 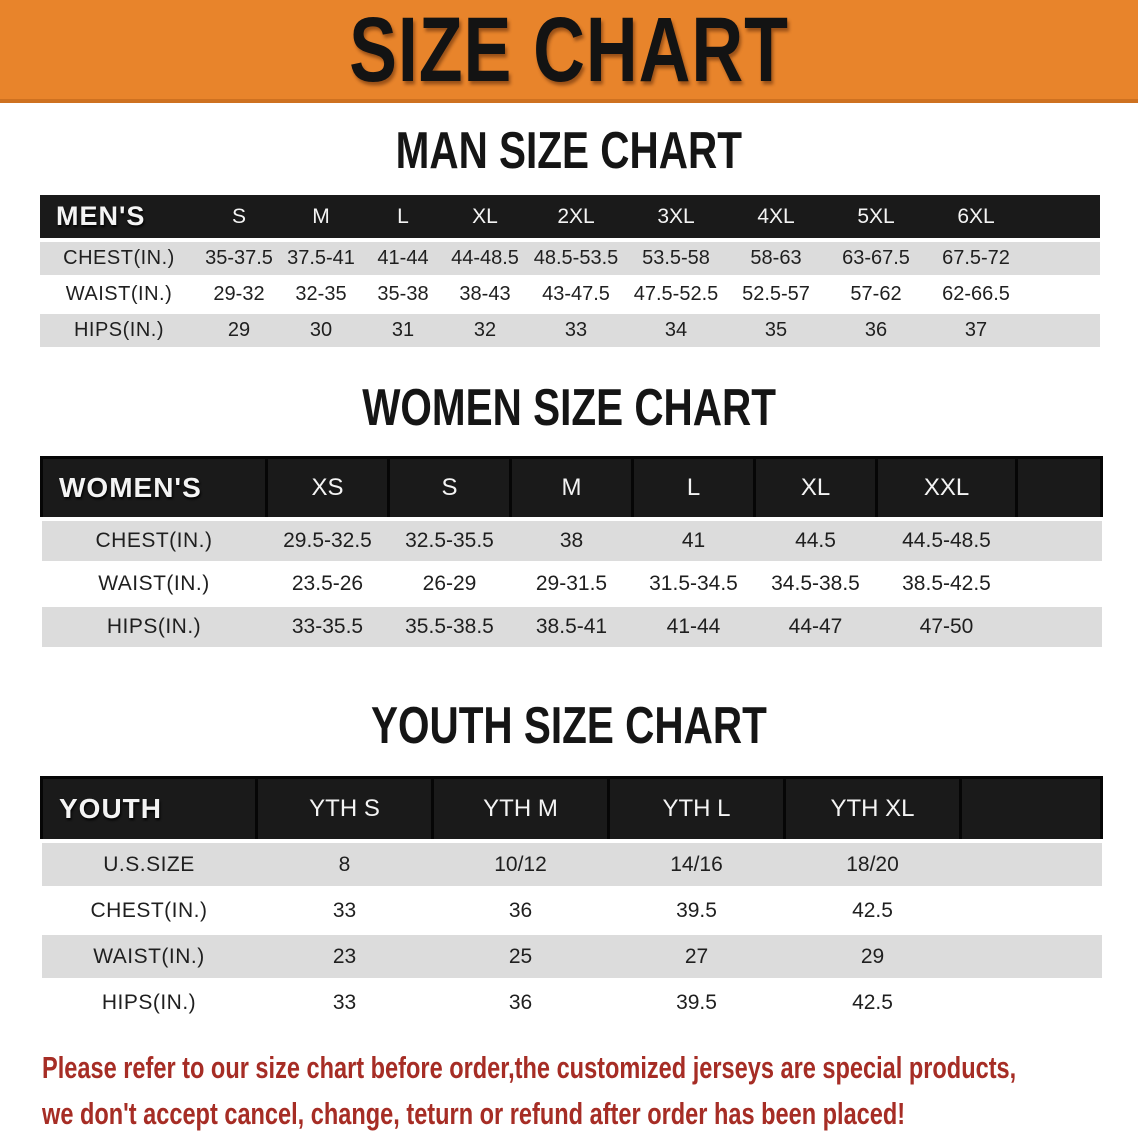 I want to click on measurement-value: 52.5-57, so click(x=776, y=295).